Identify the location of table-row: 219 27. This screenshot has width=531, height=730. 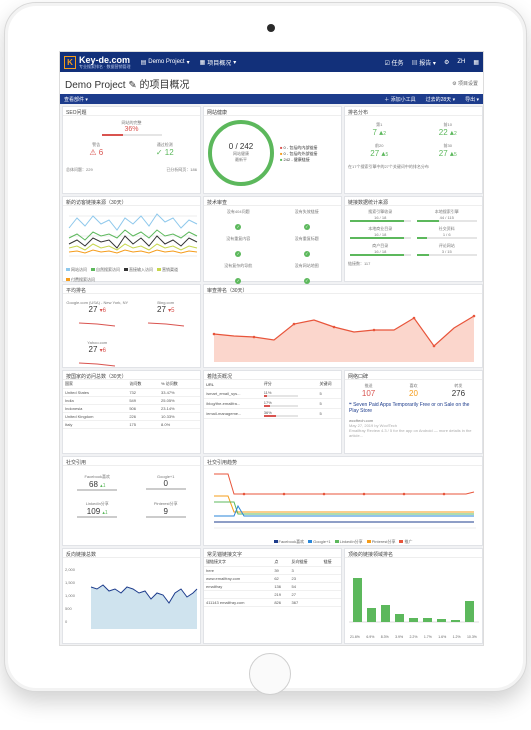
(272, 594).